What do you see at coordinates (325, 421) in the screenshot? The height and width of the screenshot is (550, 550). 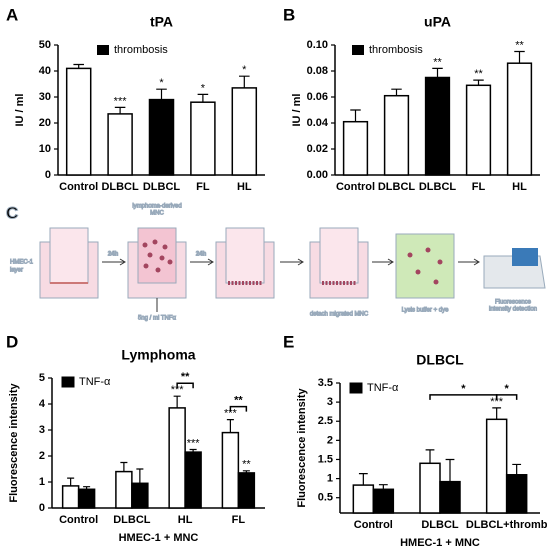 I see `y-tick-label: 2.5` at bounding box center [325, 421].